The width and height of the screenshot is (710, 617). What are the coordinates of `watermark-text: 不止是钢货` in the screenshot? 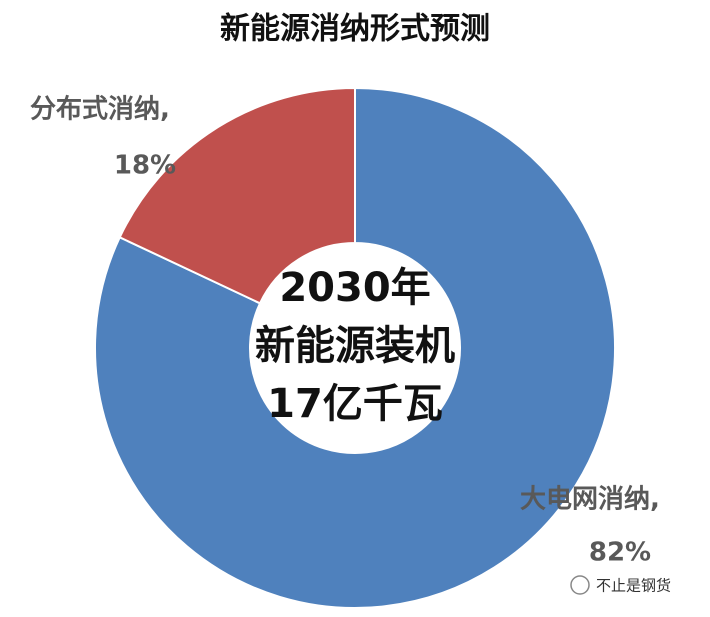 It's located at (633, 586).